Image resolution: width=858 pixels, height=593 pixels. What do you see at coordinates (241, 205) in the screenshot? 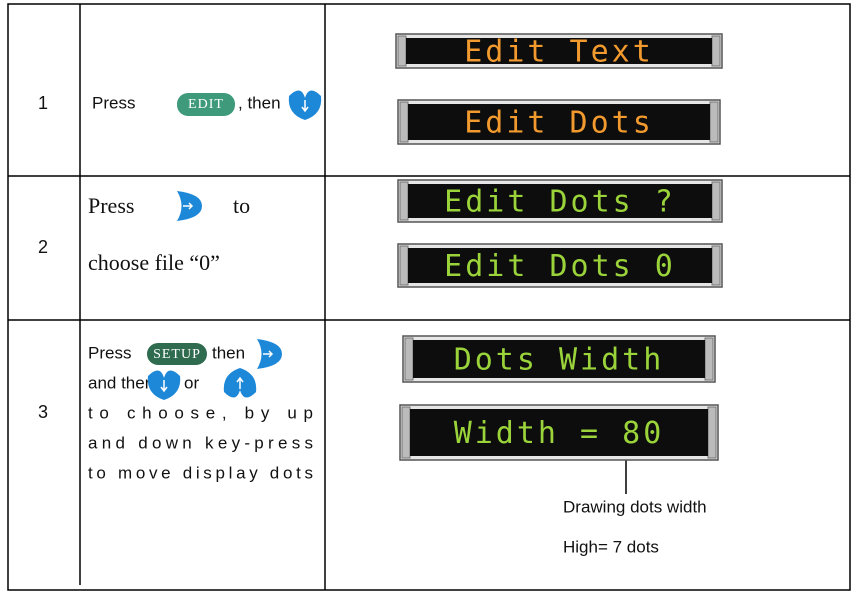
I see `instruction: to` at bounding box center [241, 205].